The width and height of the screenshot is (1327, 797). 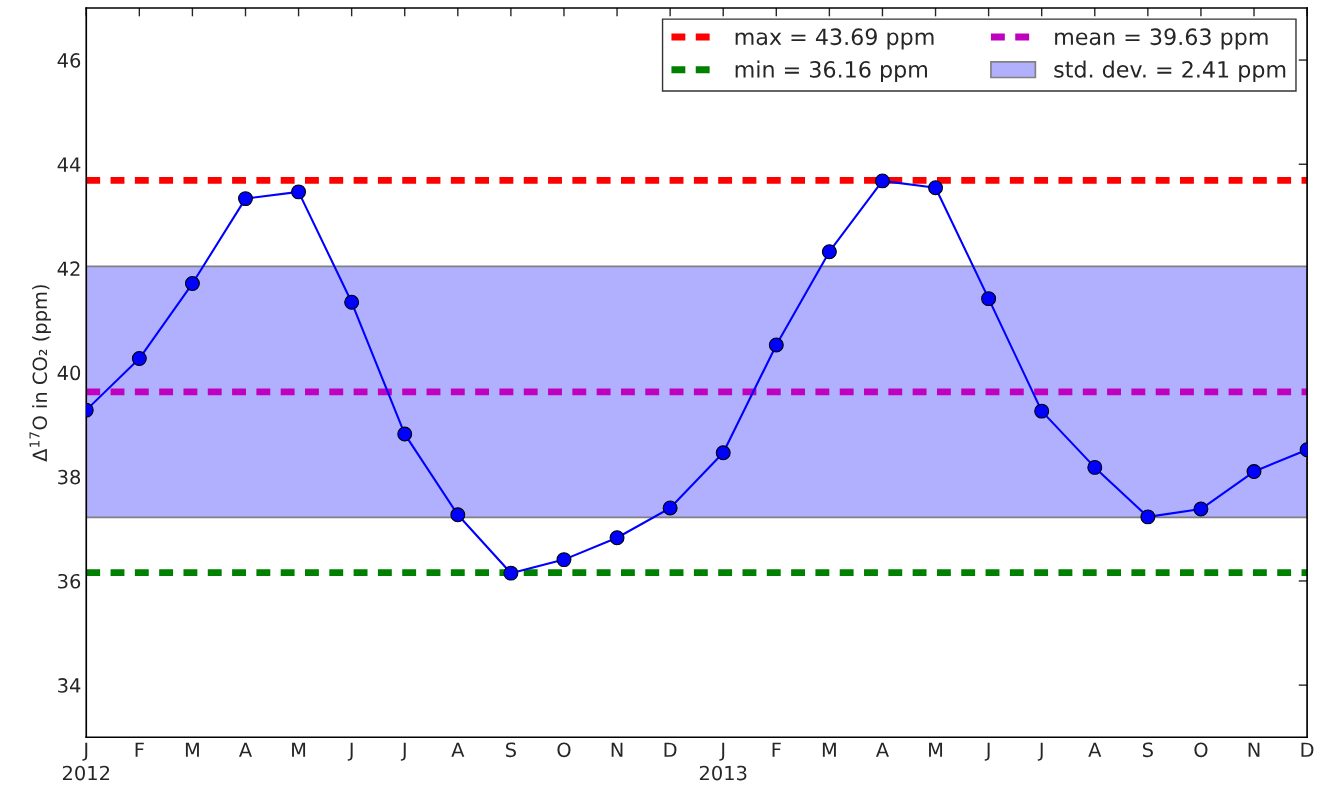 I want to click on y-tick-label: 40, so click(x=69, y=373).